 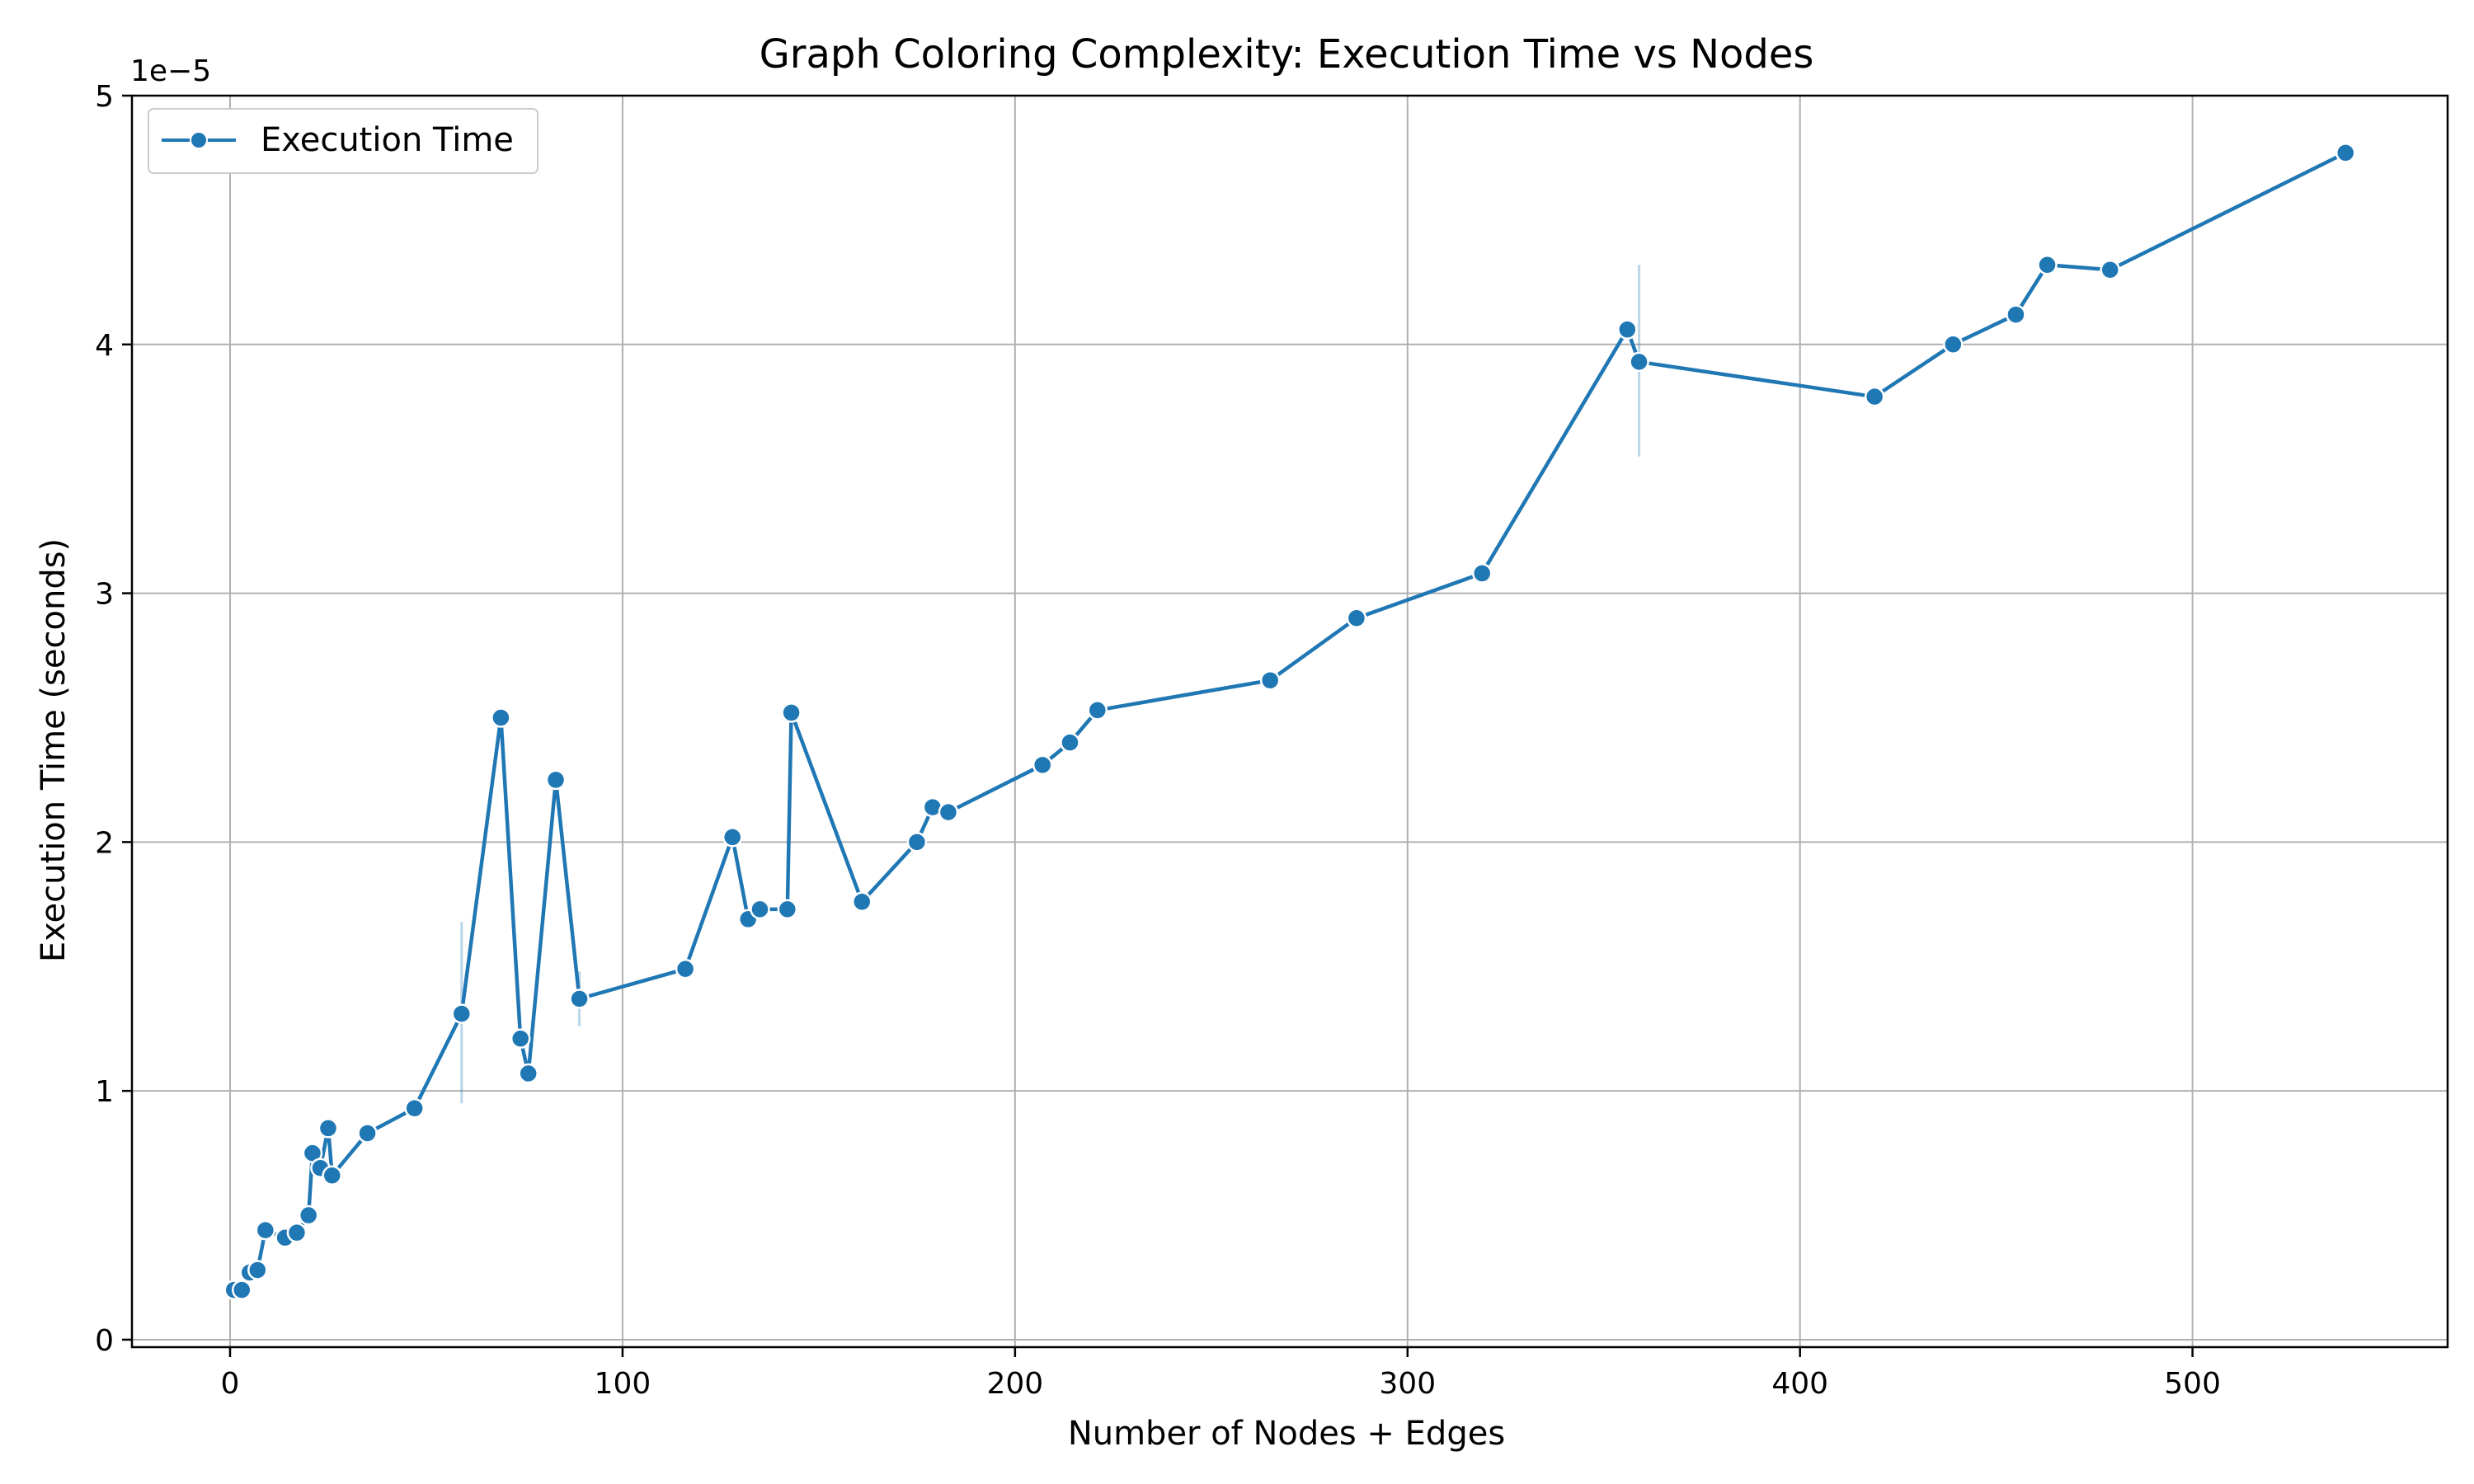 I want to click on x-tick-label: 500, so click(x=2192, y=1384).